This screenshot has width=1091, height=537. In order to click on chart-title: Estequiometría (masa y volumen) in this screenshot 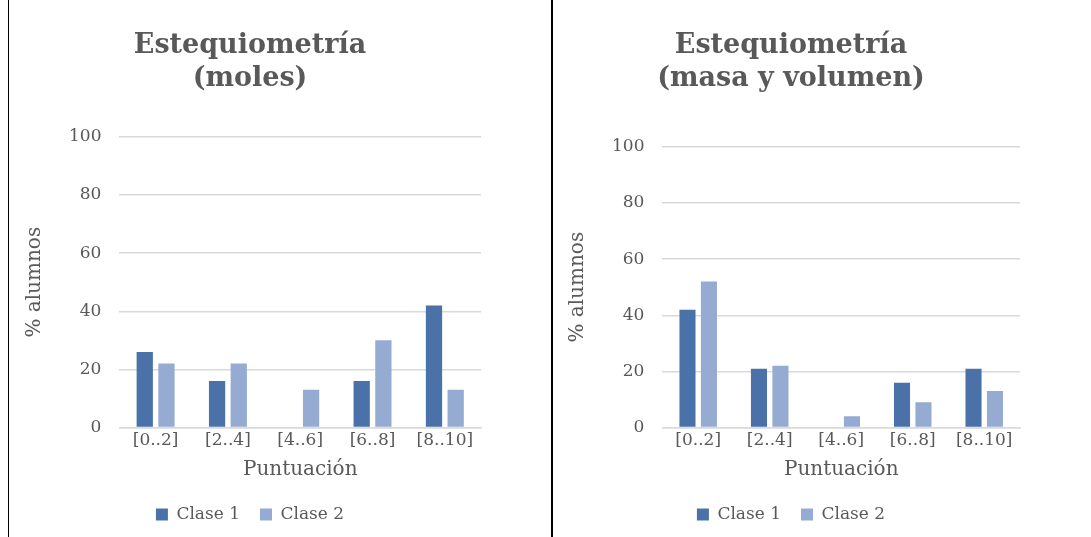, I will do `click(791, 60)`.